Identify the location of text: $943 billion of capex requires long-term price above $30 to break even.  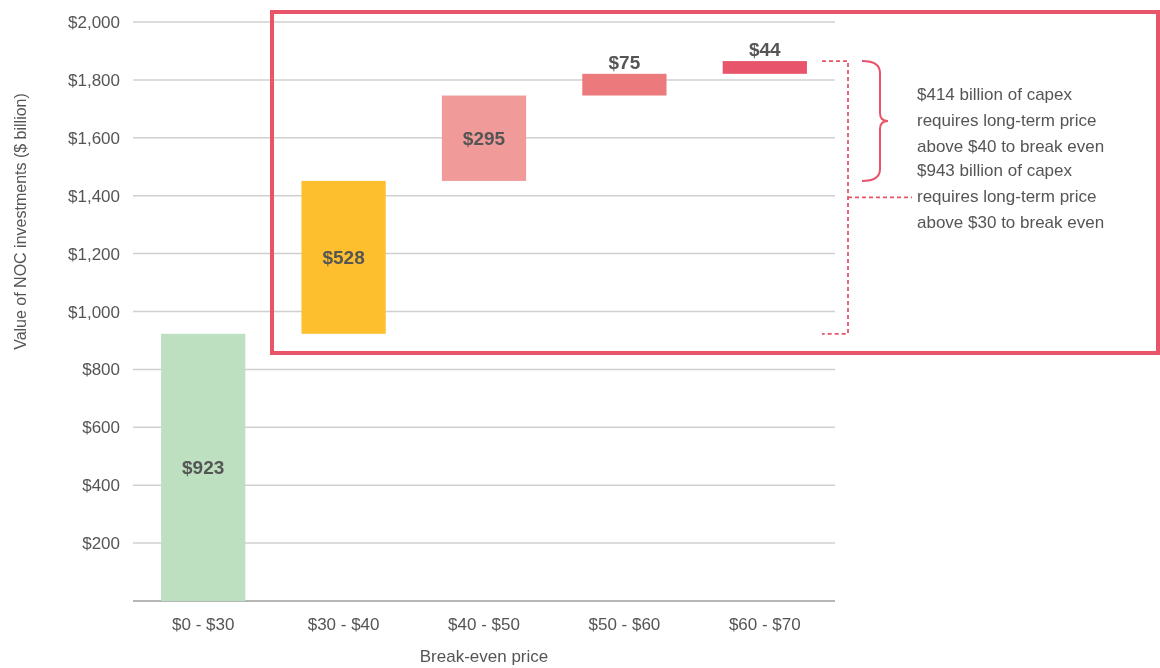
(1011, 197).